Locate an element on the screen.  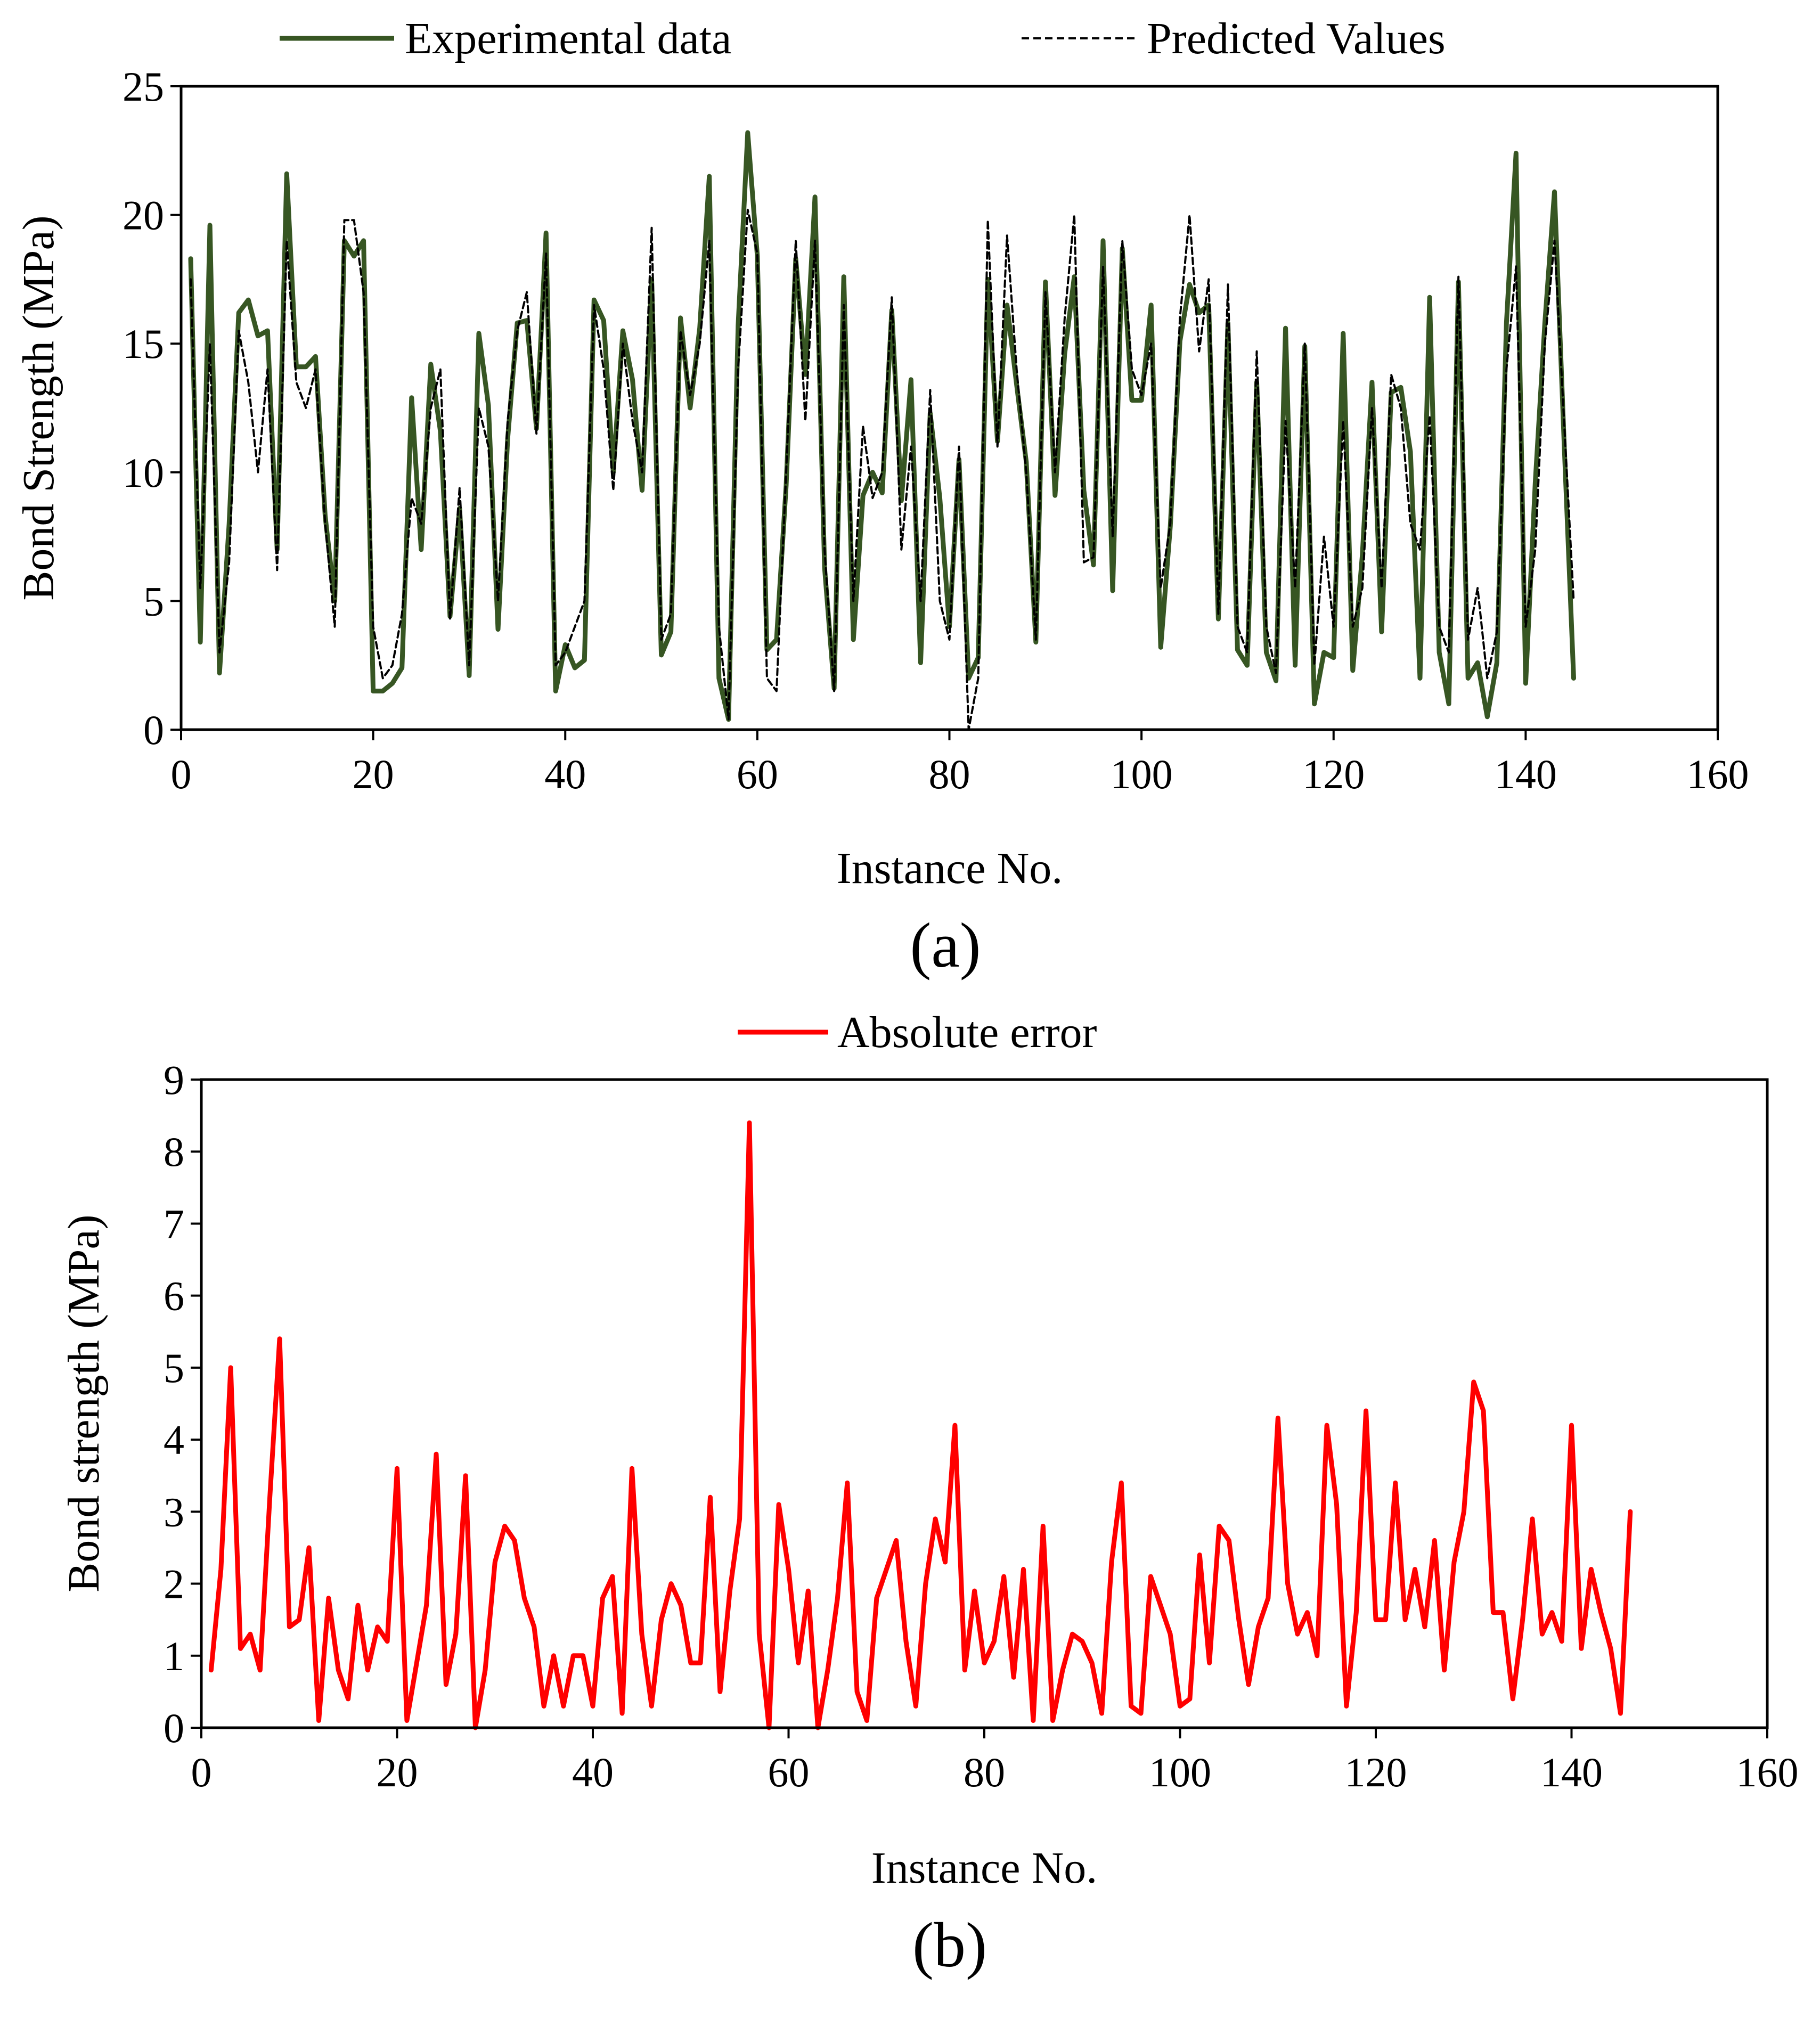
chart-a-y-tick-label: 25 is located at coordinates (143, 86).